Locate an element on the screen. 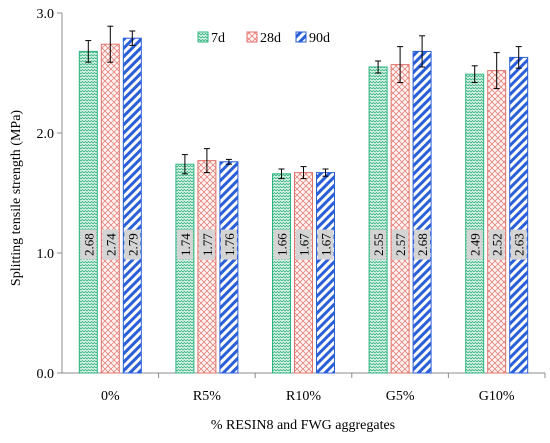 This screenshot has width=550, height=443. bar-28d-G10% is located at coordinates (497, 222).